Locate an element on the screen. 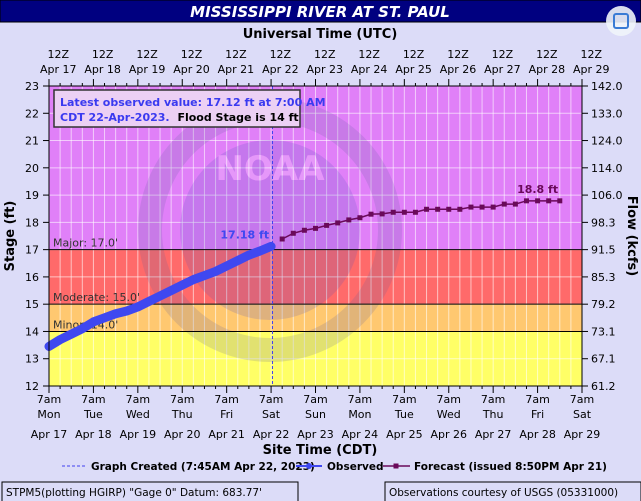  site-tick-date: Apr 22 is located at coordinates (271, 434).